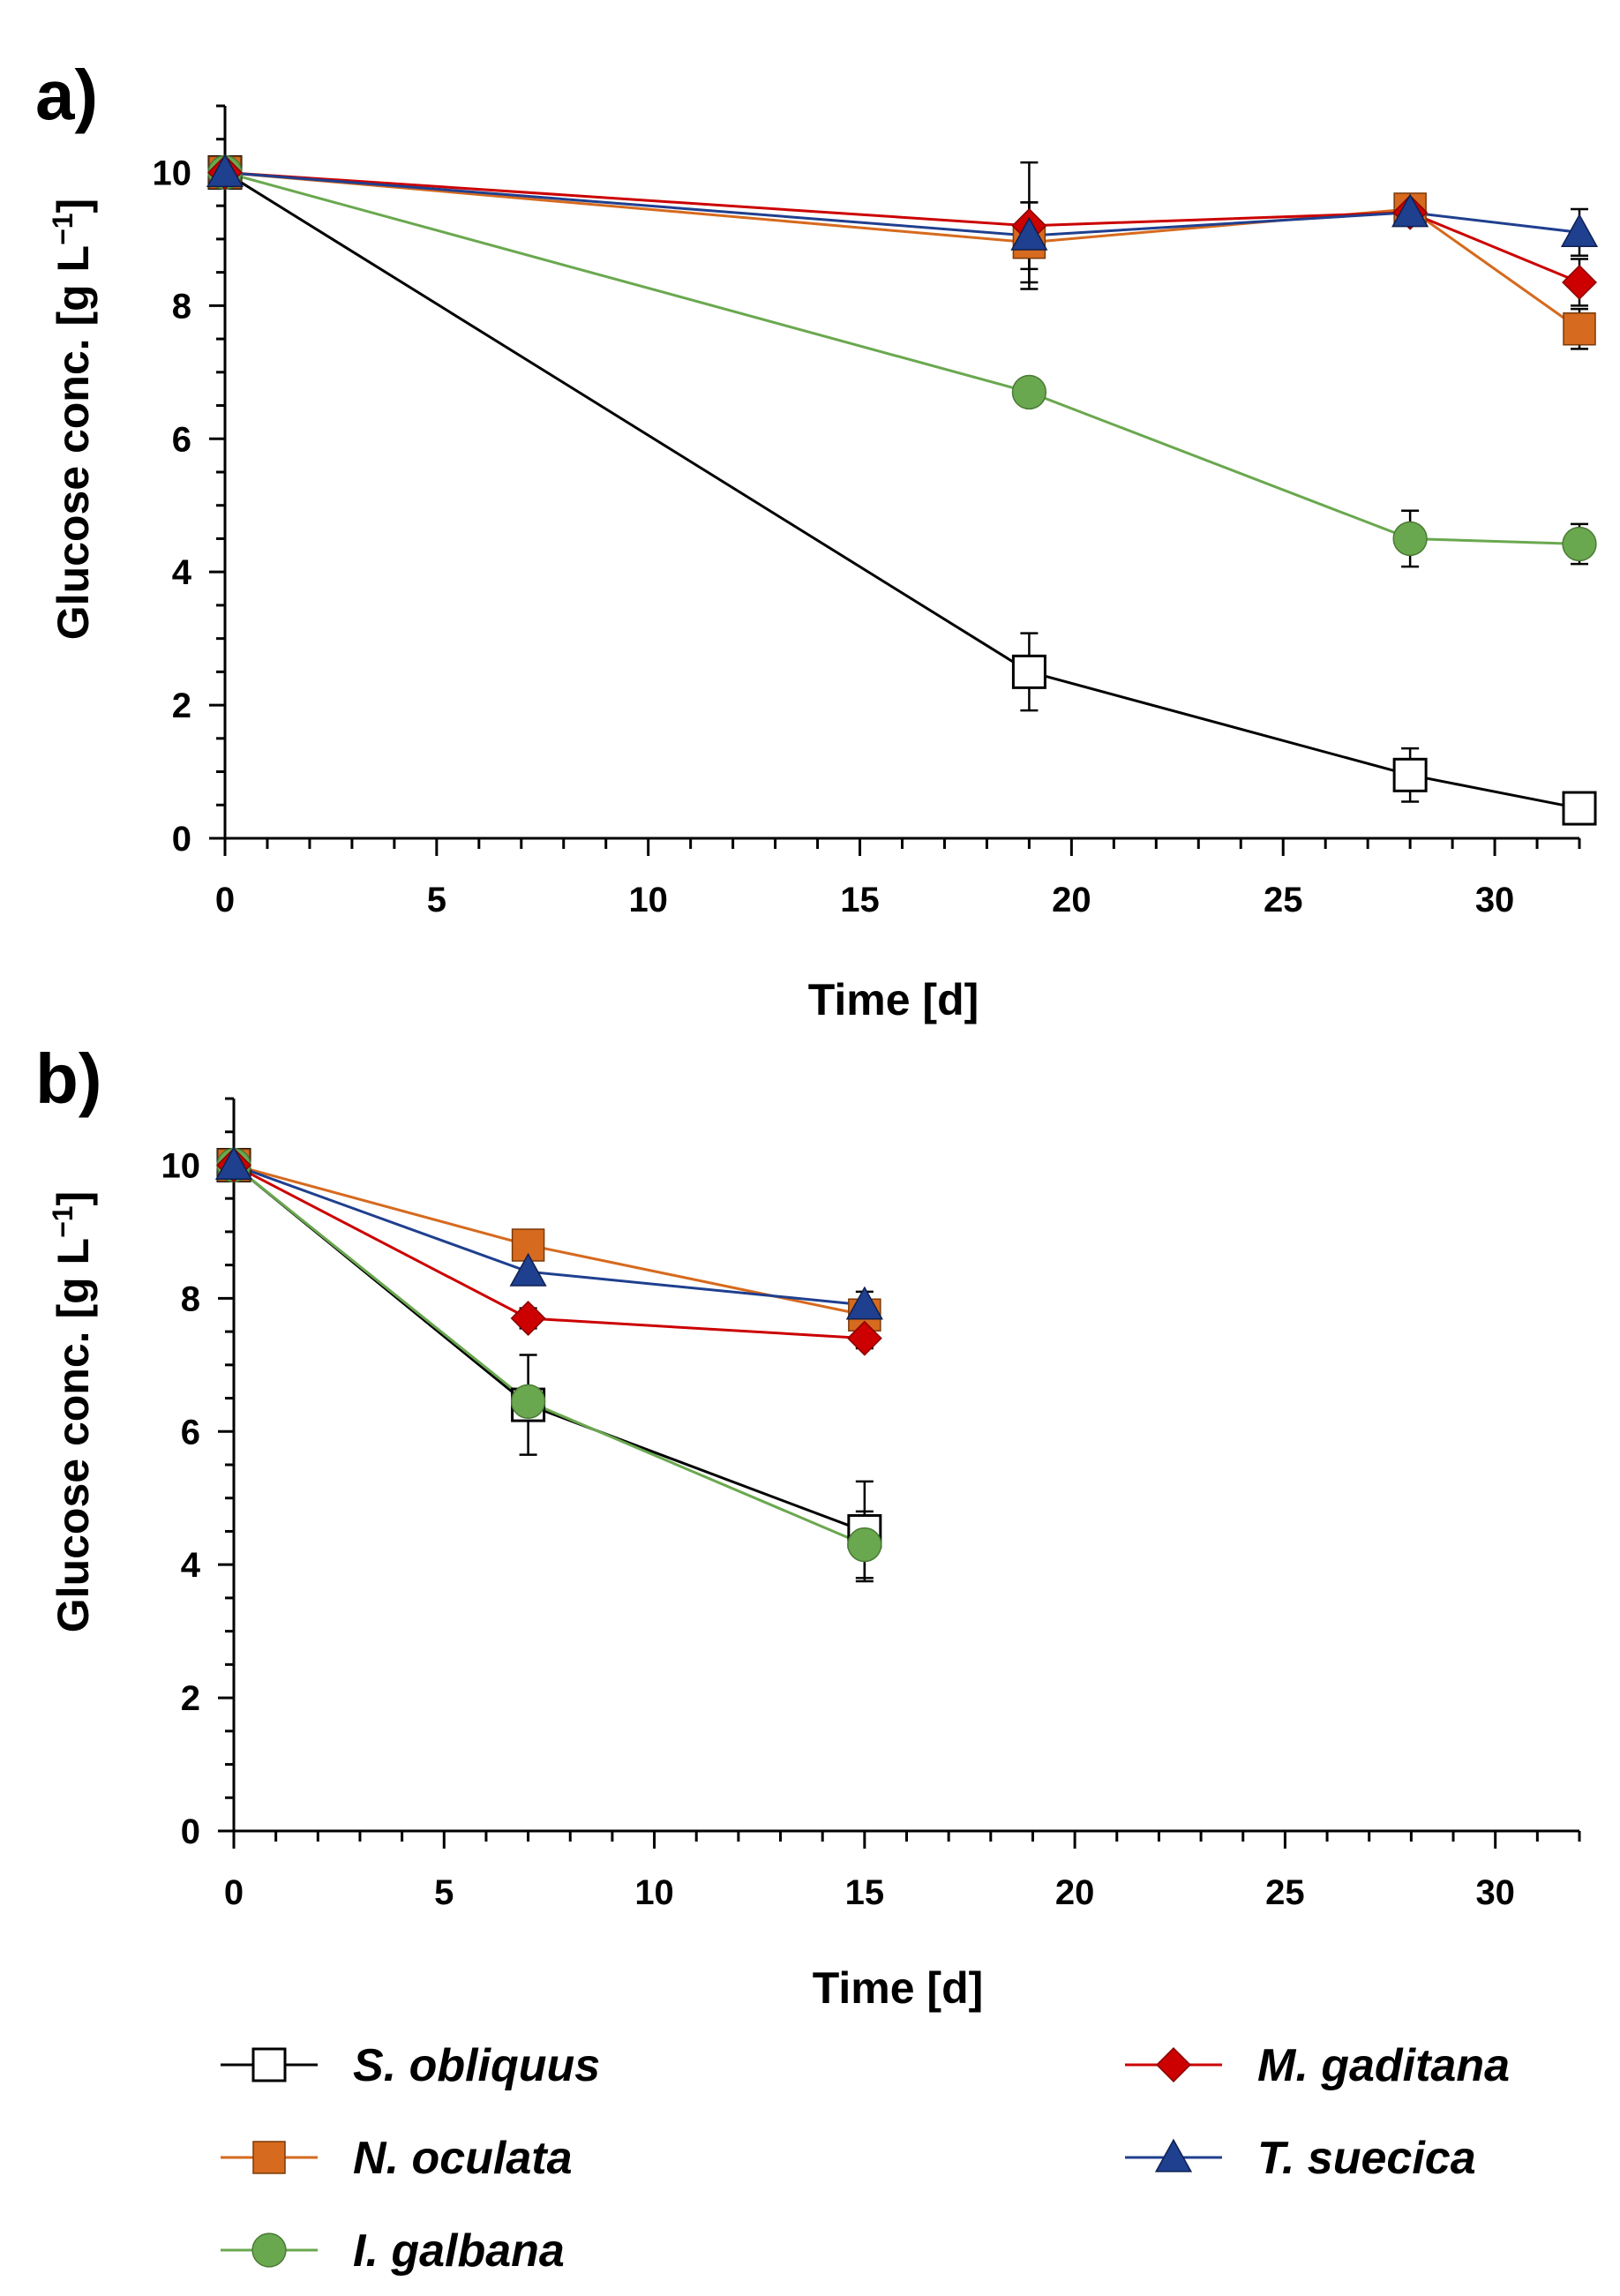  Describe the element at coordinates (459, 2251) in the screenshot. I see `legend-label-i-galbana: I. galbana` at that location.